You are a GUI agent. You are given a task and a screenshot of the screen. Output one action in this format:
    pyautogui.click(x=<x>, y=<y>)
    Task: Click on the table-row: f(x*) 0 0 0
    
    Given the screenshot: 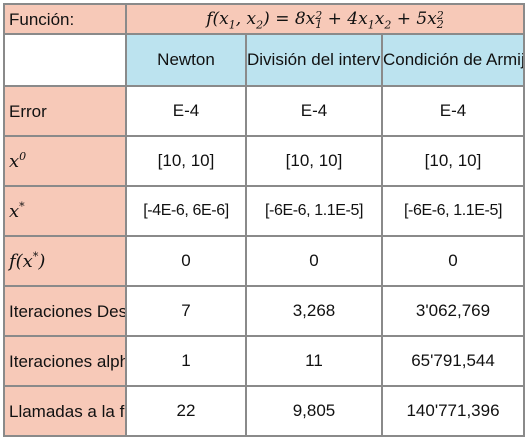 What is the action you would take?
    pyautogui.click(x=264, y=261)
    